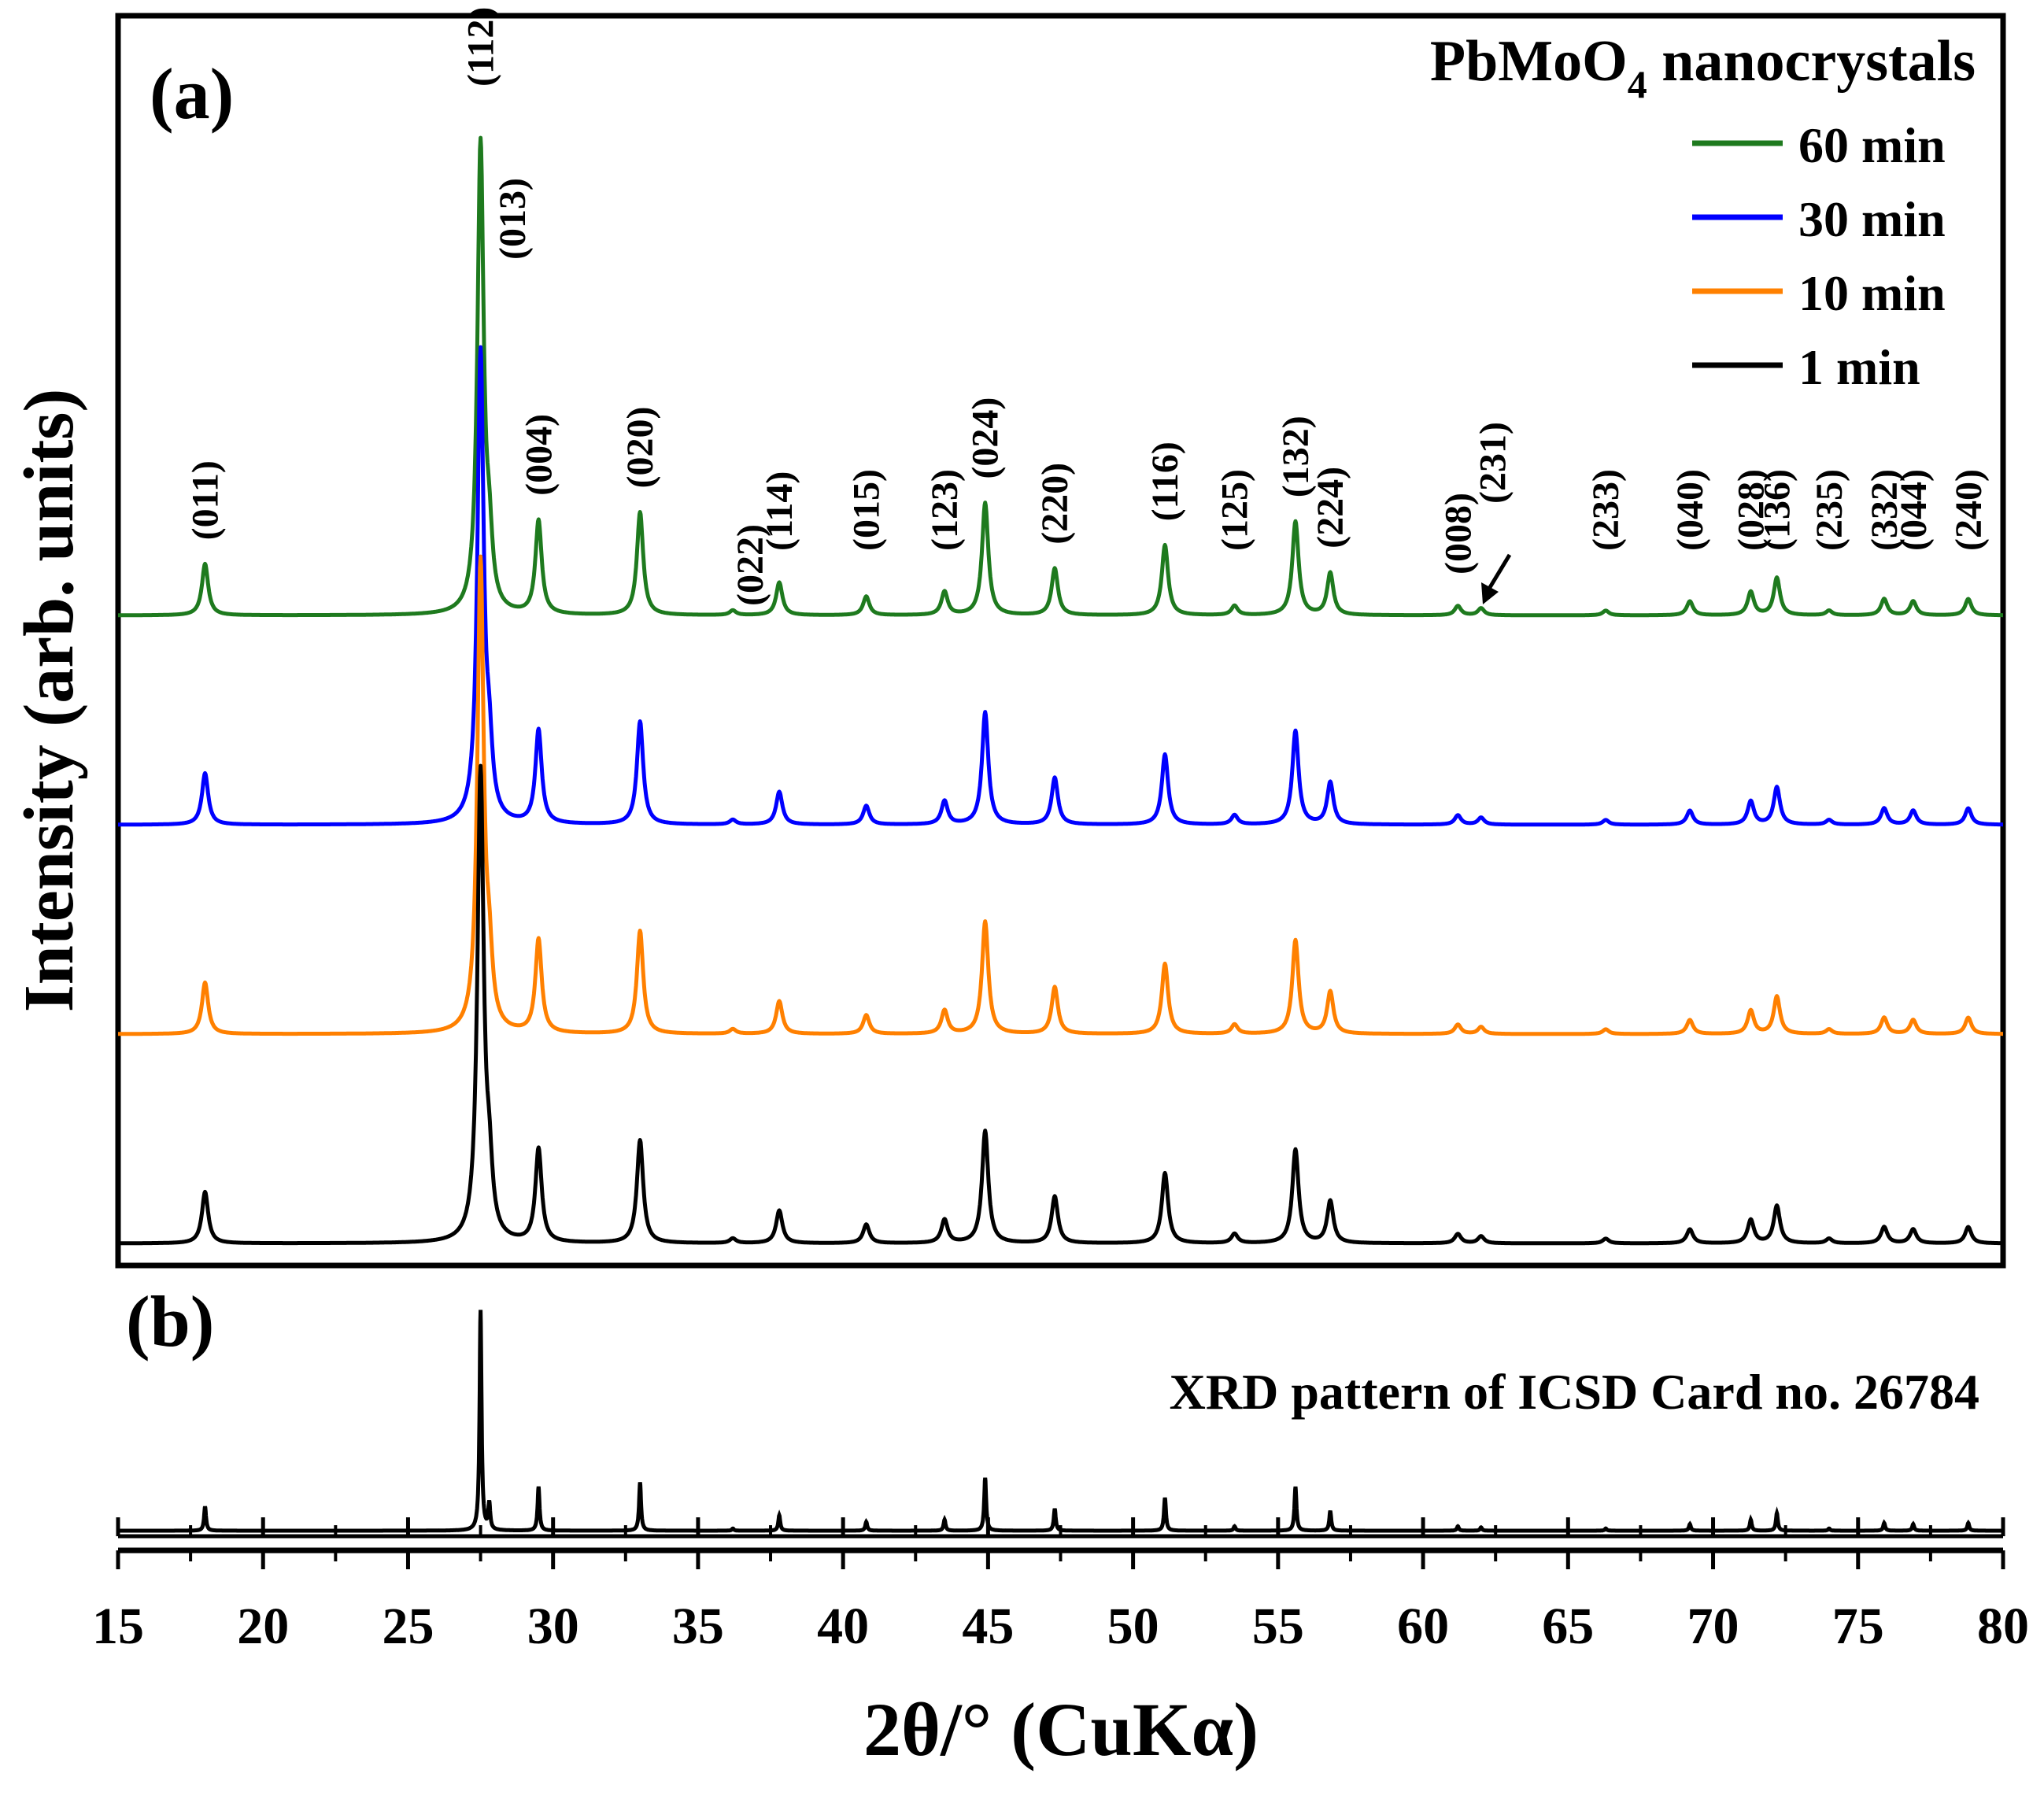 This screenshot has width=2044, height=1803. What do you see at coordinates (1811, 61) in the screenshot?
I see `chart-title-suffix: nanocrystals` at bounding box center [1811, 61].